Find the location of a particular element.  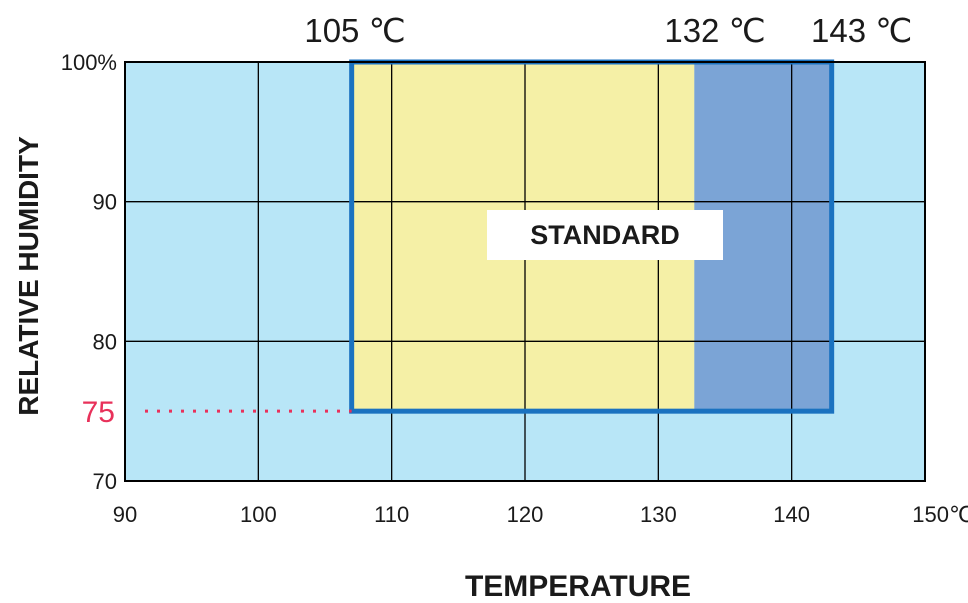

top-temperature-label: 132 ℃ is located at coordinates (714, 30).